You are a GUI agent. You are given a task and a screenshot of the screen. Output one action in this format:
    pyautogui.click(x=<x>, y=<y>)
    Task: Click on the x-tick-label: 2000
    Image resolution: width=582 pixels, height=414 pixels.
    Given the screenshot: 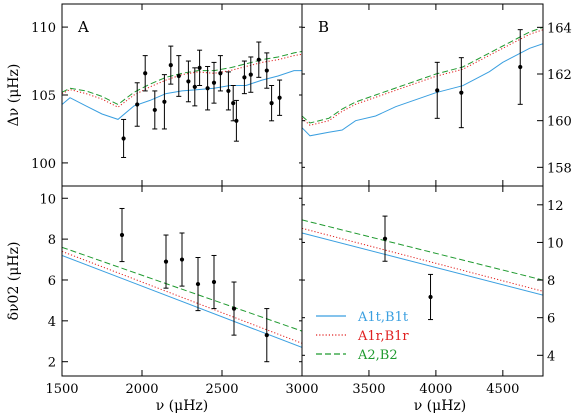 What is the action you would take?
    pyautogui.click(x=141, y=389)
    